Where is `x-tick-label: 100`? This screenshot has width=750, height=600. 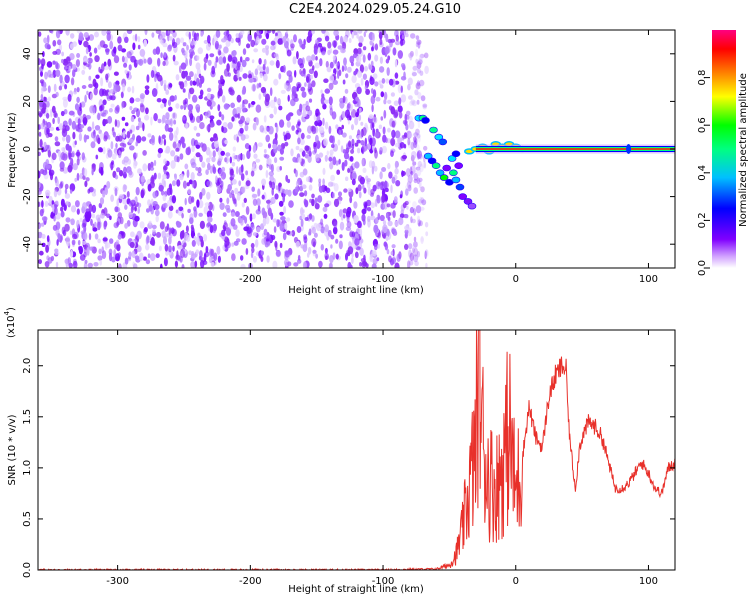
x-tick-label: 100 is located at coordinates (648, 581).